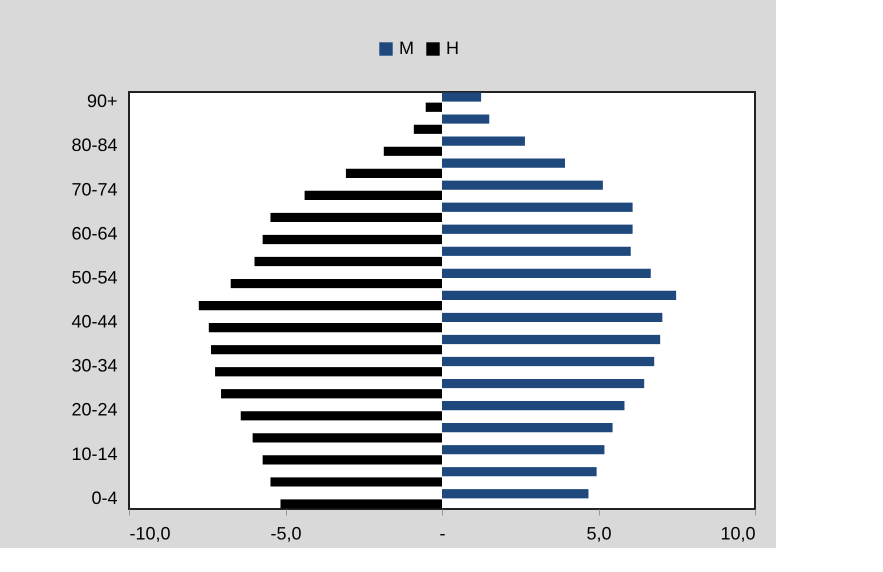 This screenshot has height=572, width=883. Describe the element at coordinates (452, 48) in the screenshot. I see `legend-label: H` at that location.